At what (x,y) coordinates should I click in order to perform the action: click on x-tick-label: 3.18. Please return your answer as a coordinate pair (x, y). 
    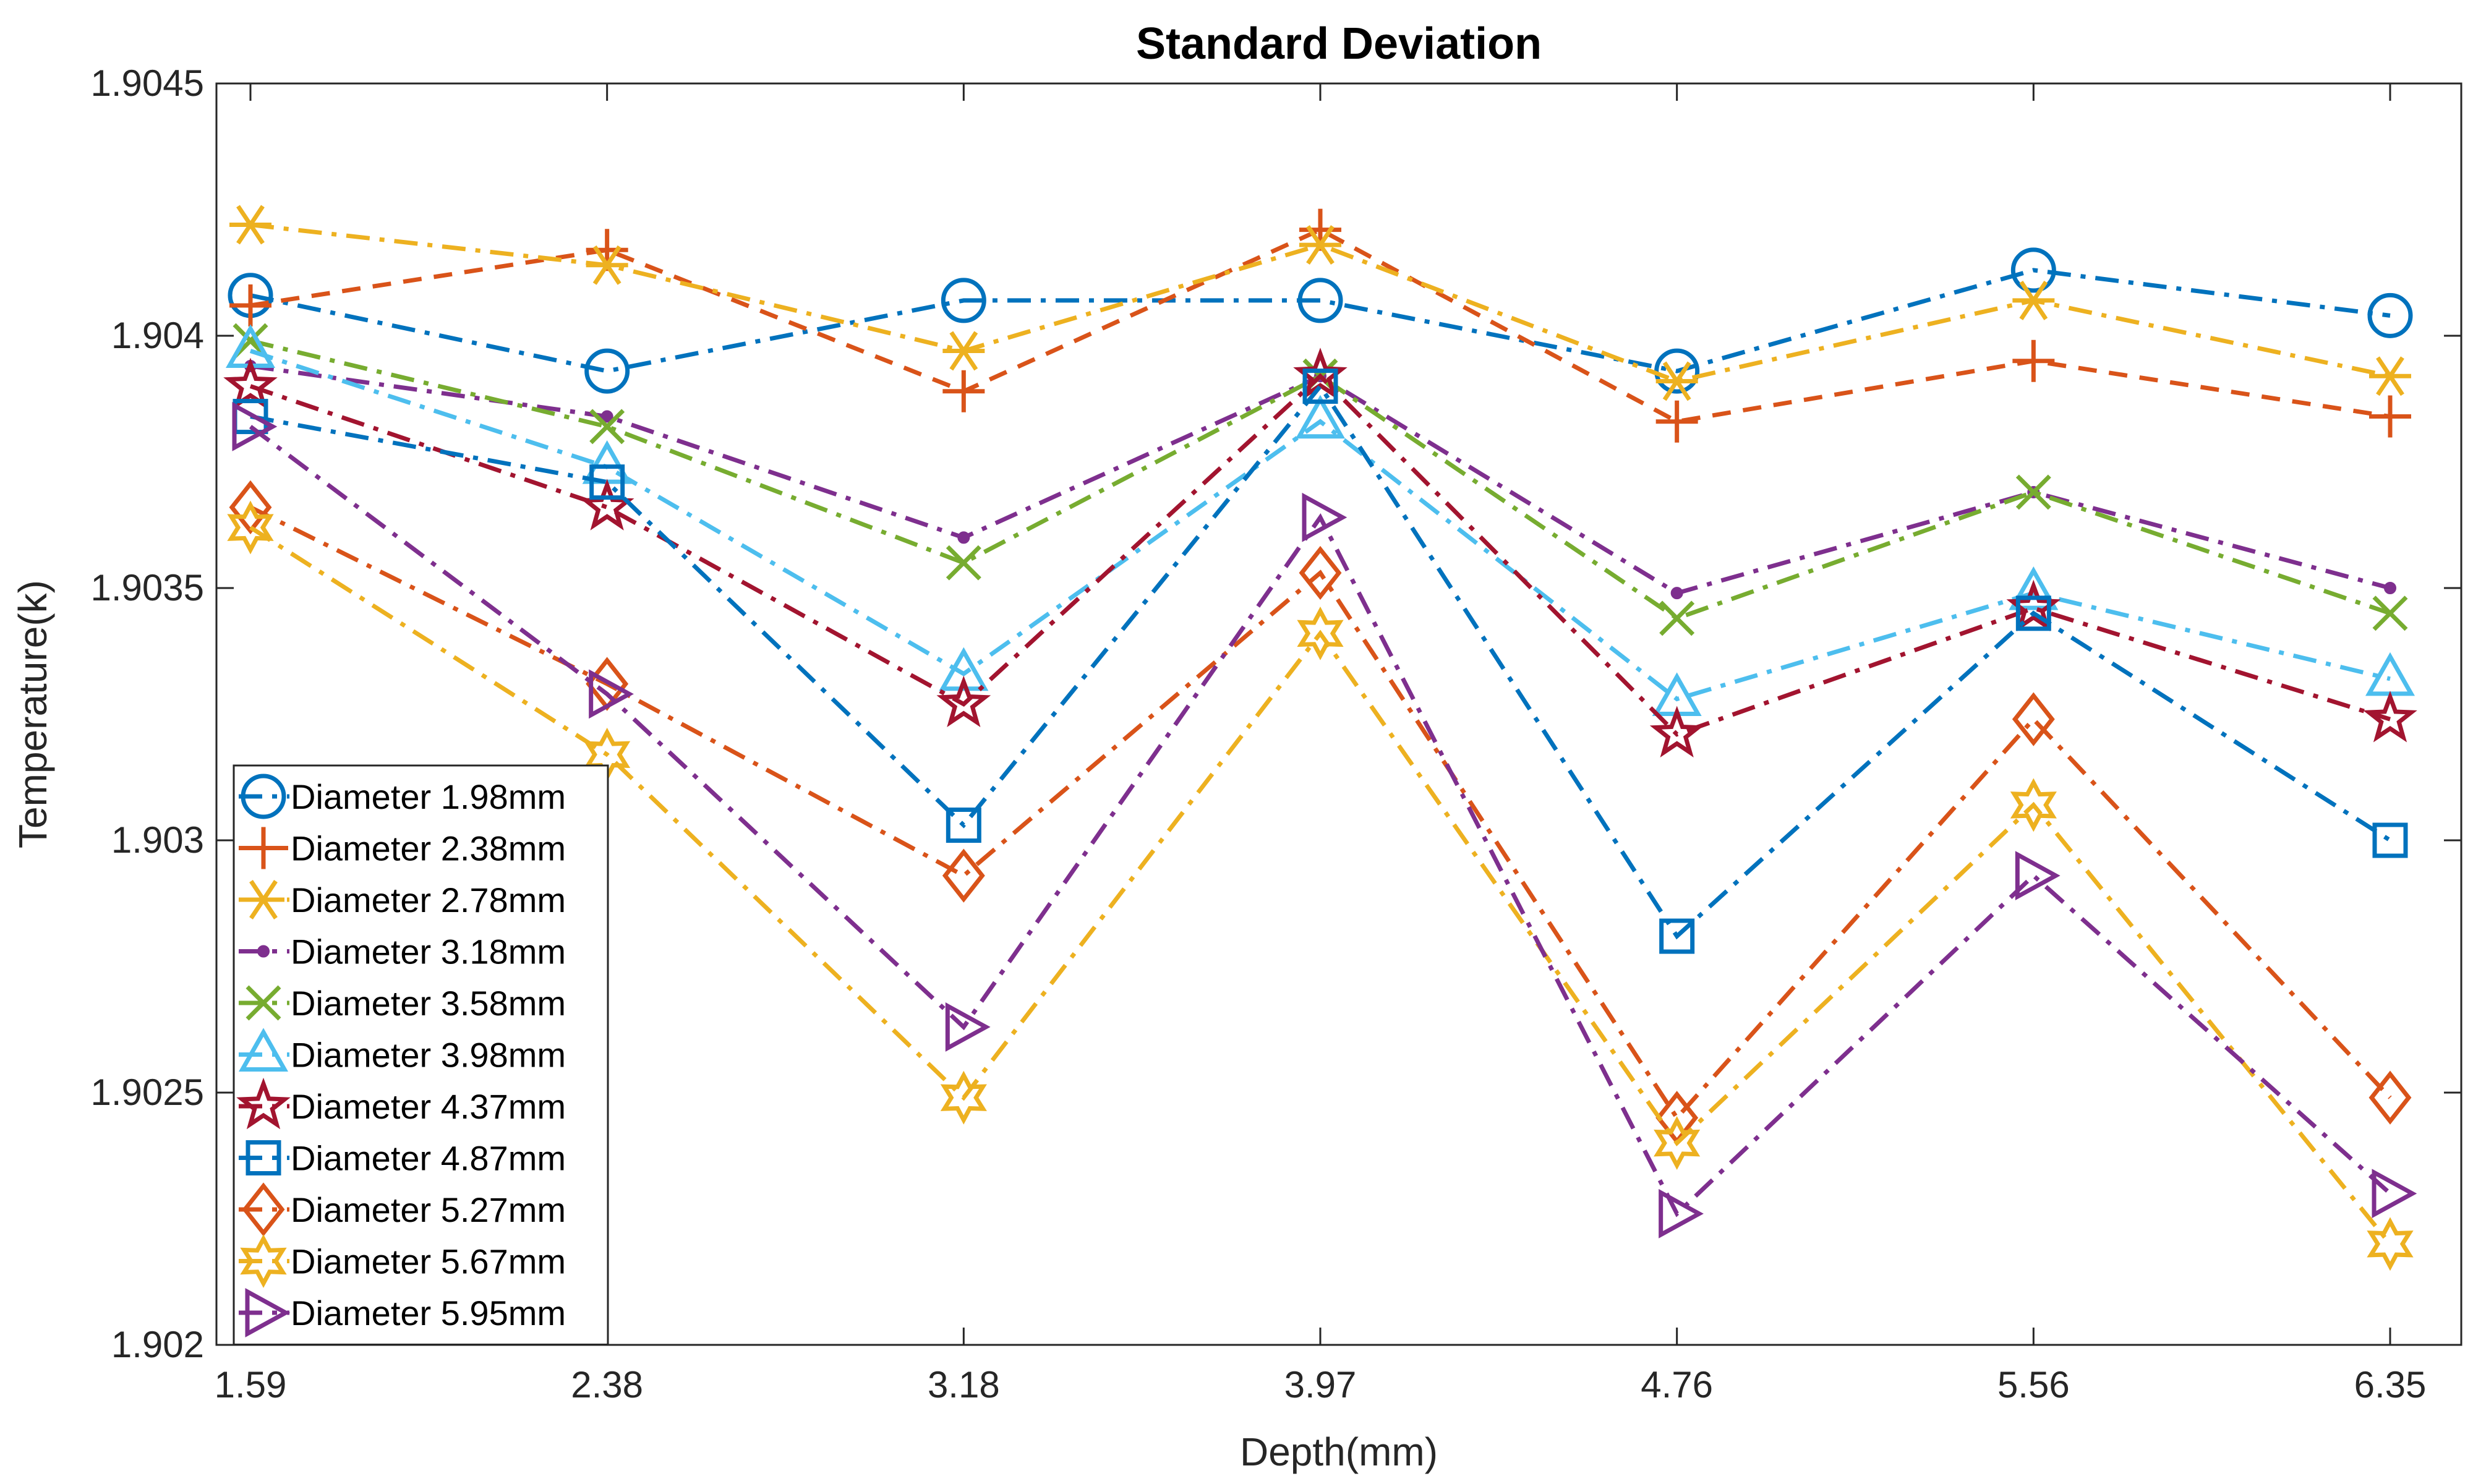
    Looking at the image, I should click on (964, 1384).